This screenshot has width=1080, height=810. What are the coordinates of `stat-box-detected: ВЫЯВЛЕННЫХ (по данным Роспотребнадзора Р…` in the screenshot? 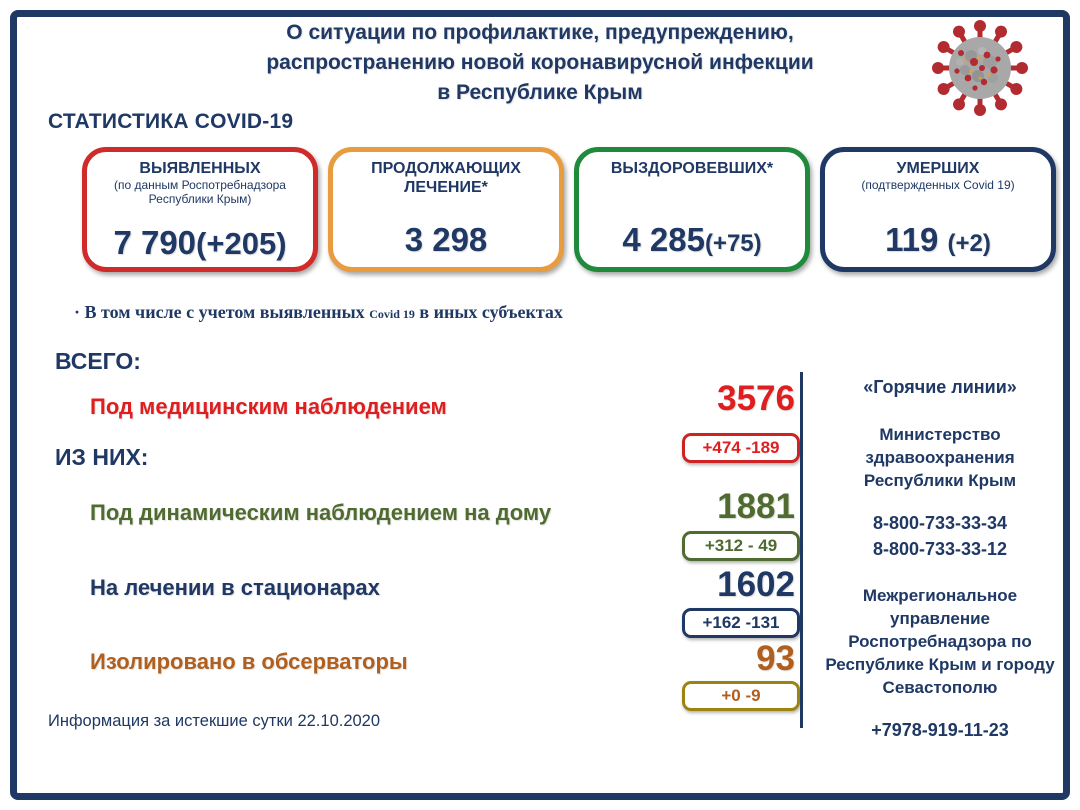 It's located at (200, 209).